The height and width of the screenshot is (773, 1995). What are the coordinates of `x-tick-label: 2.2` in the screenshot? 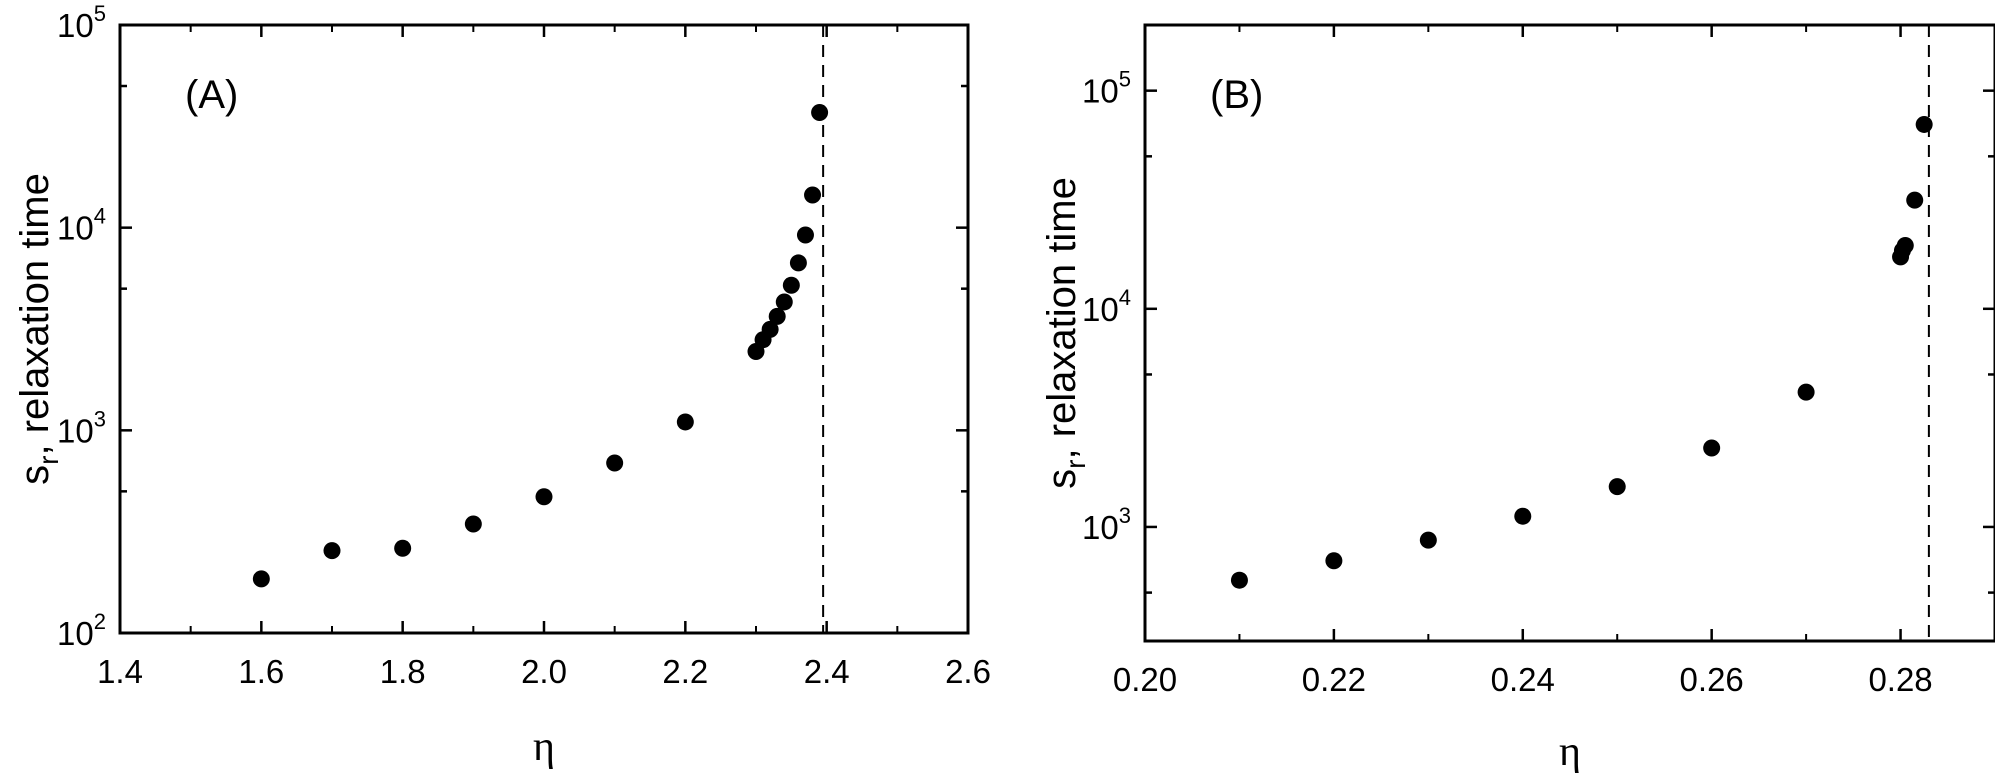 It's located at (685, 671).